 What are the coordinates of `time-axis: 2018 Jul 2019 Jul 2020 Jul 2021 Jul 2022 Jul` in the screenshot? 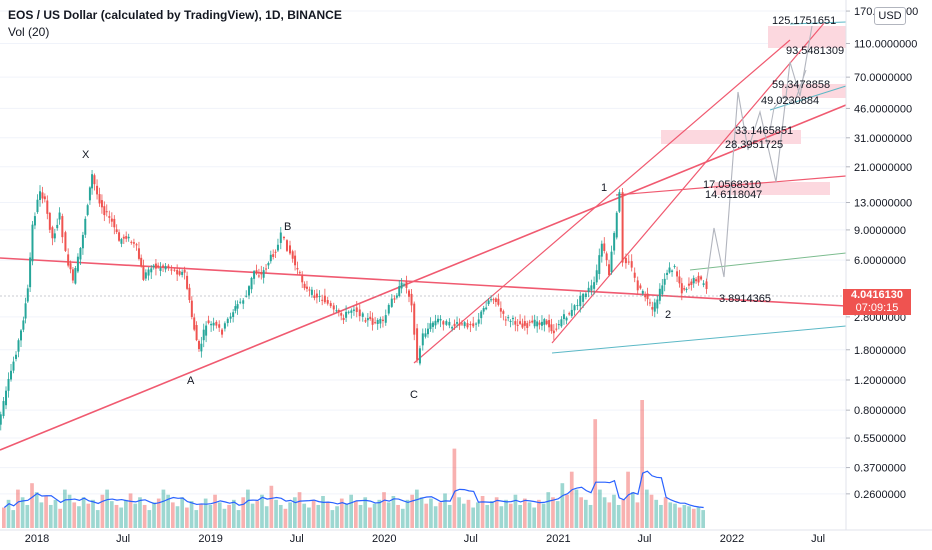 It's located at (466, 537).